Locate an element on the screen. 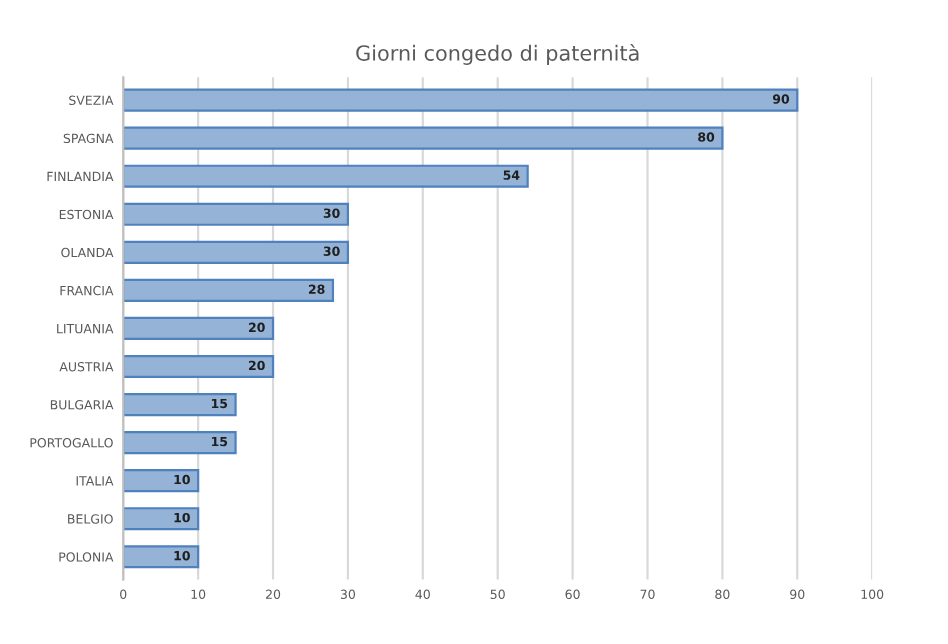 The image size is (948, 644). chart-title: Giorni congedo di paternità is located at coordinates (497, 54).